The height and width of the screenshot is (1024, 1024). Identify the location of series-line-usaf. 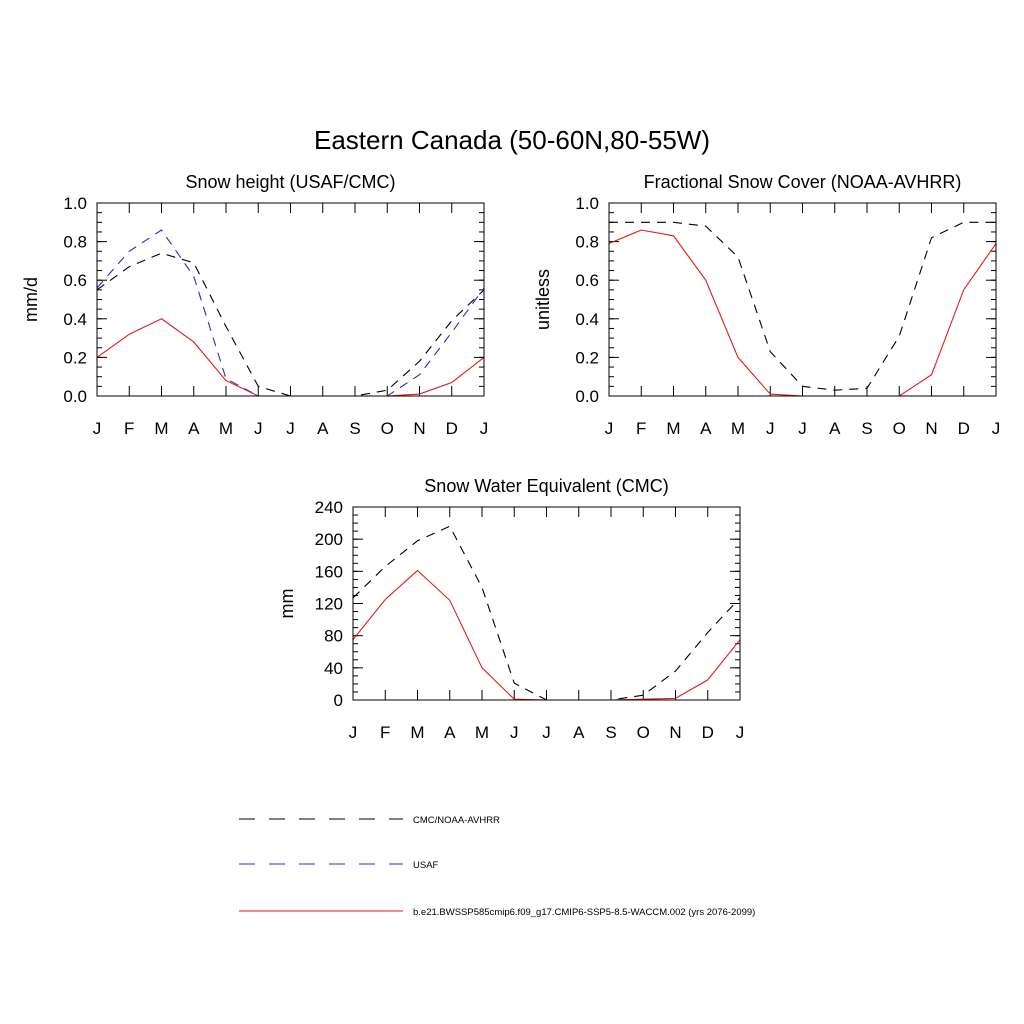
(290, 313).